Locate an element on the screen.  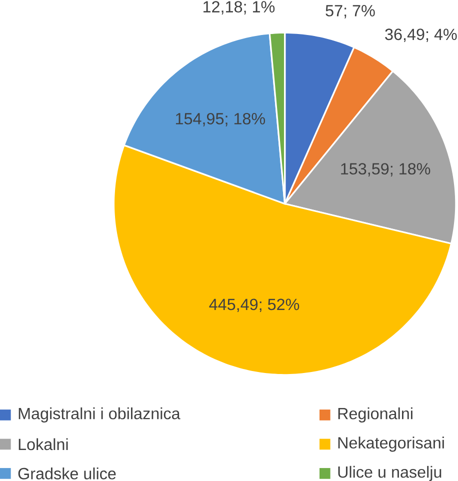
legend-label: Gradske ulice is located at coordinates (67, 474).